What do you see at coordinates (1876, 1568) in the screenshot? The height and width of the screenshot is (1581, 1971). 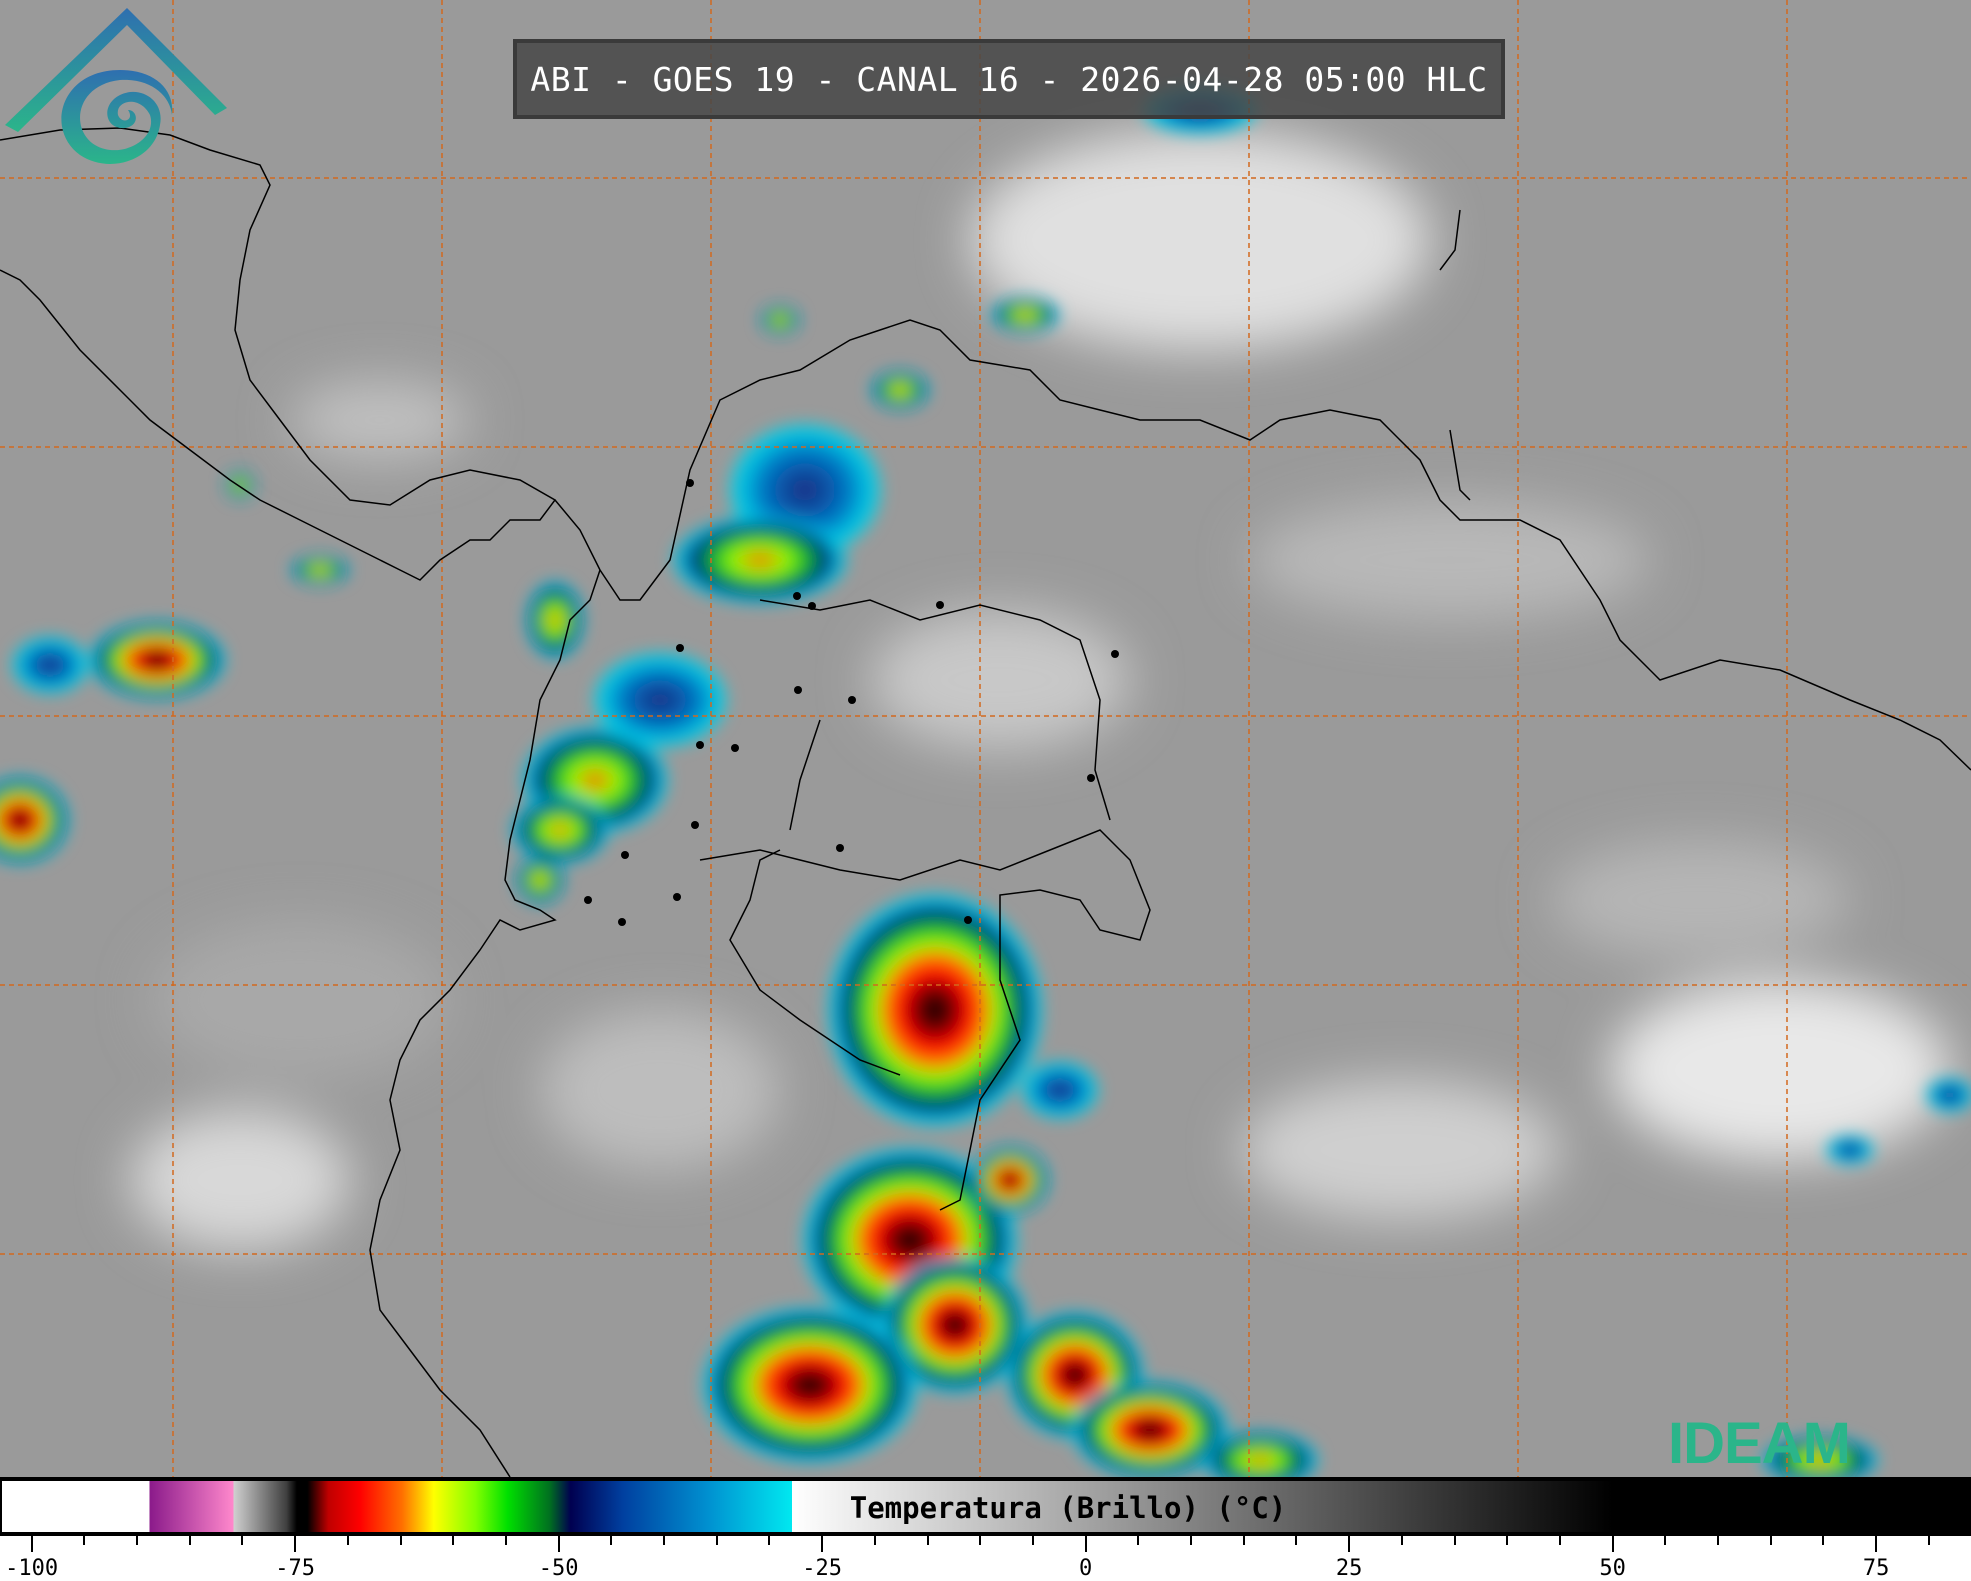 I see `tick-label: 75` at bounding box center [1876, 1568].